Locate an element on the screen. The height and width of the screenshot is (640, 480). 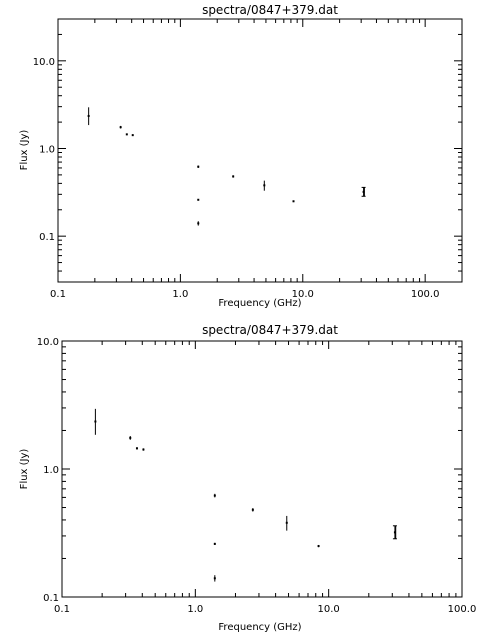
data-points is located at coordinates (226, 166).